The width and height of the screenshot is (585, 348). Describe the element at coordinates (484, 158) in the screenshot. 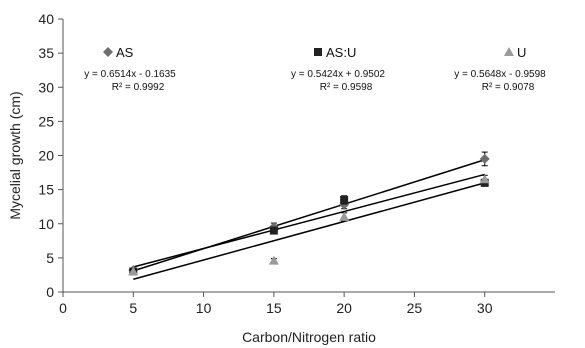

I see `point-as` at that location.